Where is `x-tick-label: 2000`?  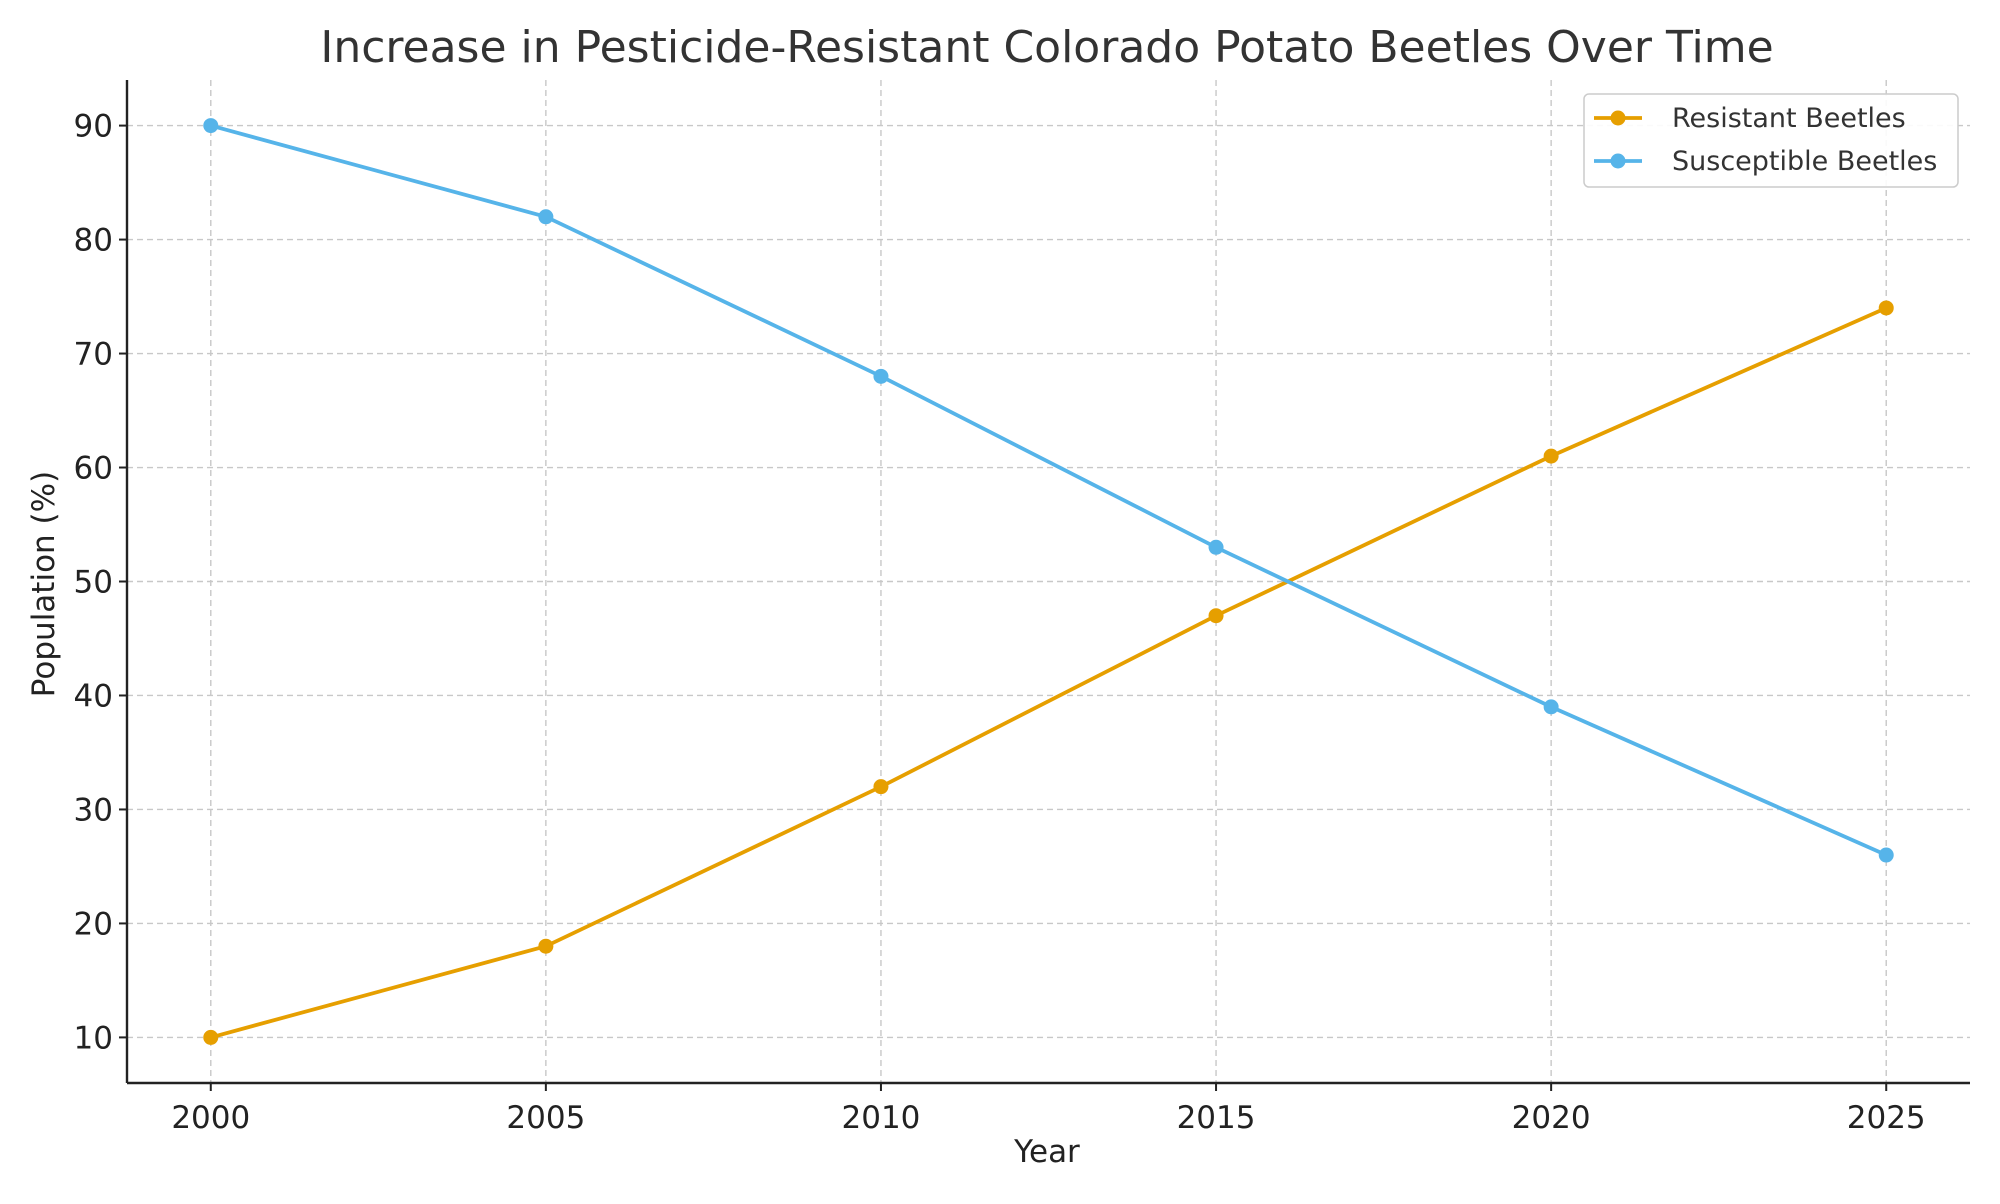 x-tick-label: 2000 is located at coordinates (210, 1118).